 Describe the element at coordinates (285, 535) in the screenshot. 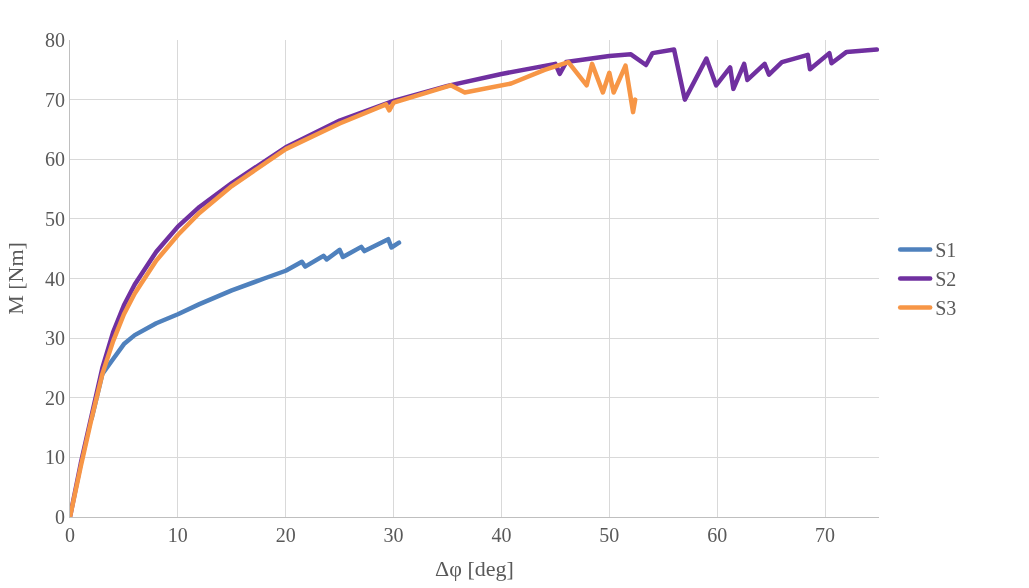

I see `x-tick-label: 20` at that location.